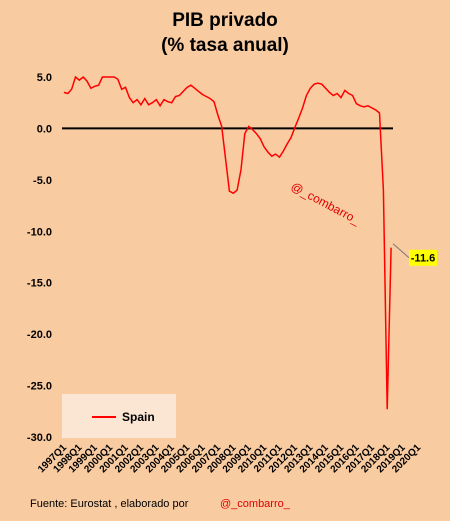  I want to click on chart-title: PIB privado, so click(225, 20).